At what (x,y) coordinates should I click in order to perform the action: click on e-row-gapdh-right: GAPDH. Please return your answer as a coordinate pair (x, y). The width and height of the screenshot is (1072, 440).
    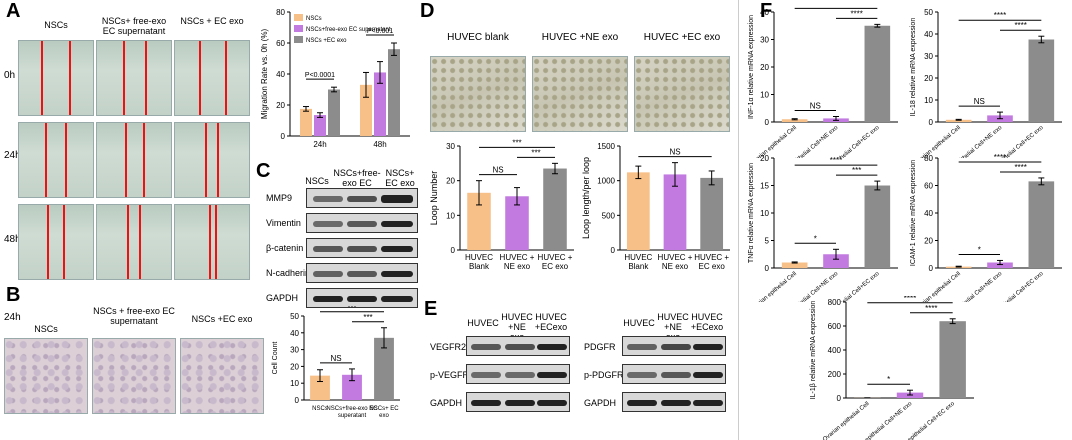
    Looking at the image, I should click on (600, 403).